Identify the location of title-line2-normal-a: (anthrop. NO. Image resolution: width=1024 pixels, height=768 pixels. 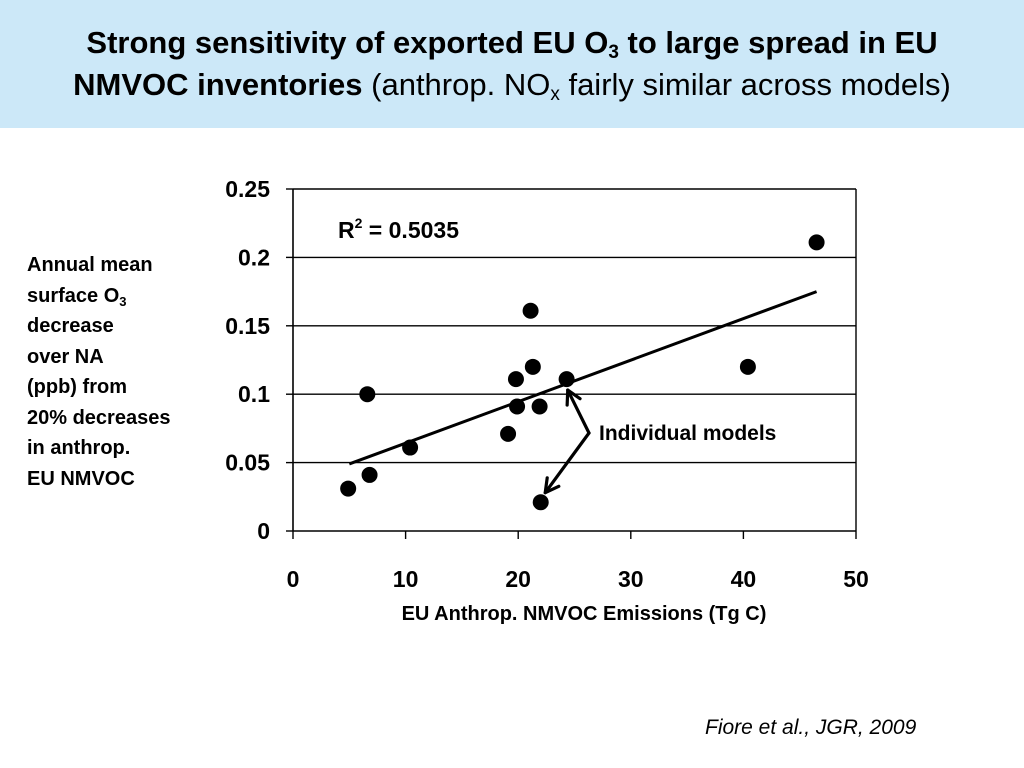
(456, 84).